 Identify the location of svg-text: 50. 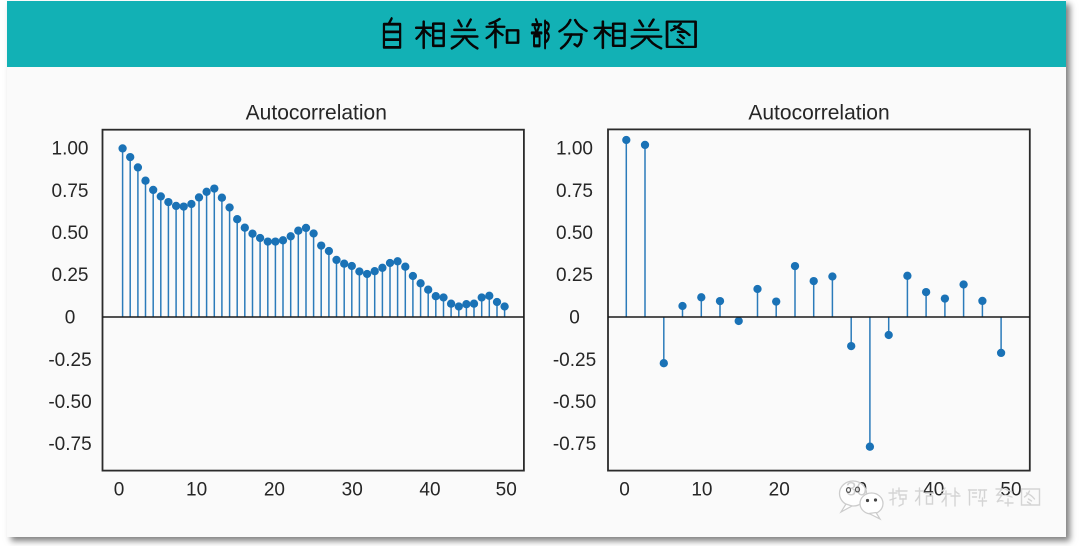
(506, 490).